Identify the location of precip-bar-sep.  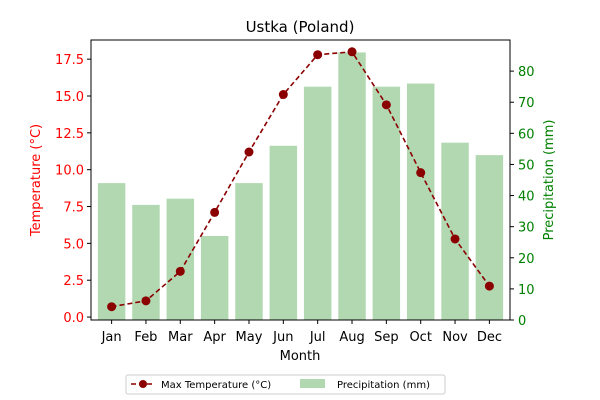
(386, 203).